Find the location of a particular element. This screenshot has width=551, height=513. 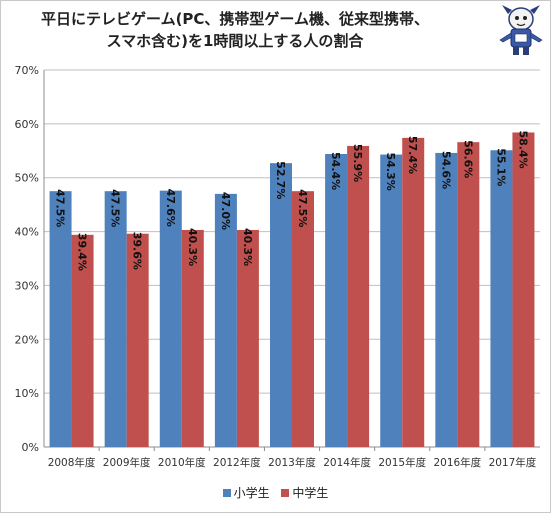

legend-item-series-1: 小学生 is located at coordinates (246, 492).